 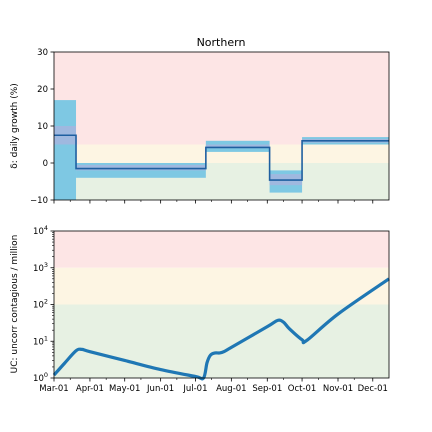 I want to click on bottom-y-tick-label: 10³, so click(x=40, y=267).